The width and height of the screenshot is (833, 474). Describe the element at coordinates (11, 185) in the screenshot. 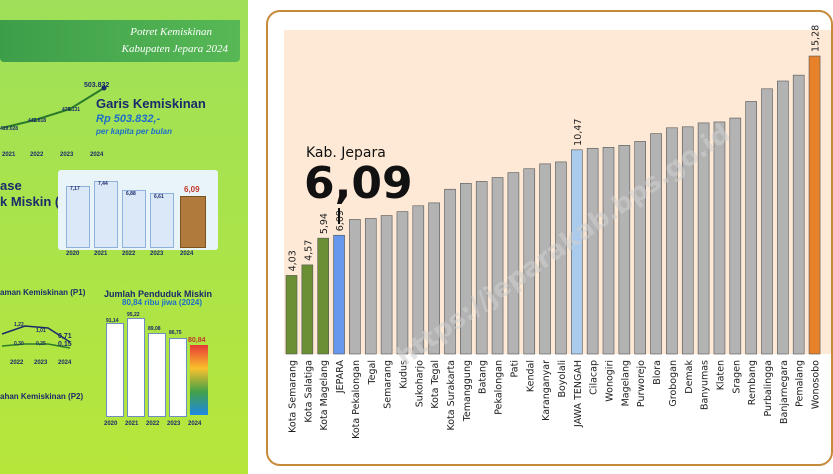

I see `persentase-title-a: ase` at that location.